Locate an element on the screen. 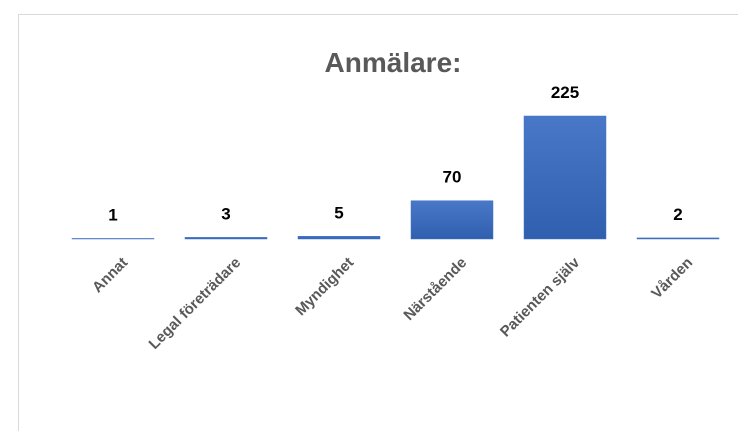 The height and width of the screenshot is (431, 738). data-label: 2 is located at coordinates (677, 214).